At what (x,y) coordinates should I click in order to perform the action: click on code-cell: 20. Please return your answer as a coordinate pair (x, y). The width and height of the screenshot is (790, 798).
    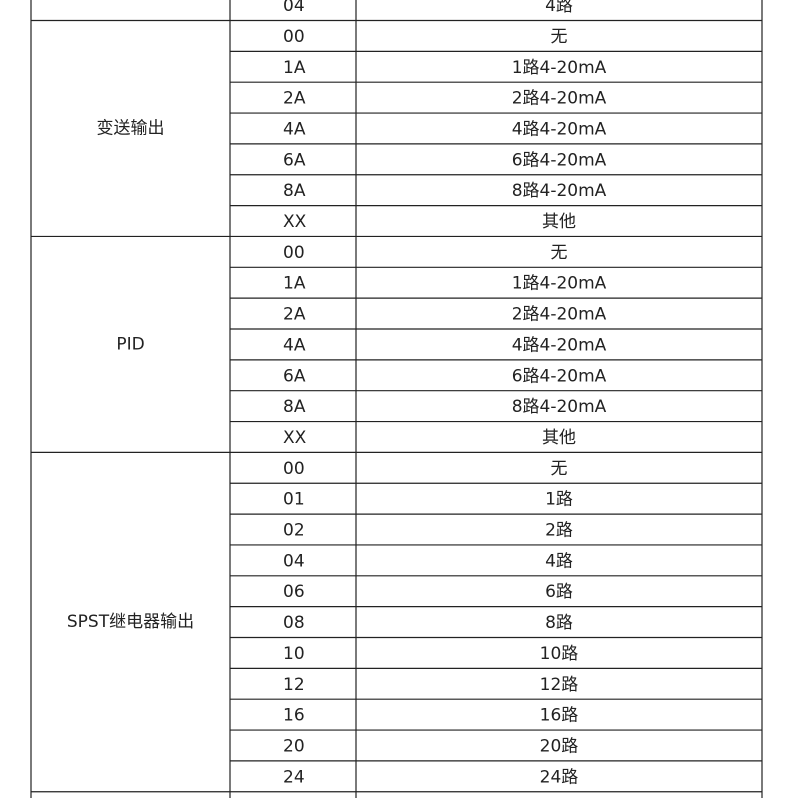
    Looking at the image, I should click on (294, 746).